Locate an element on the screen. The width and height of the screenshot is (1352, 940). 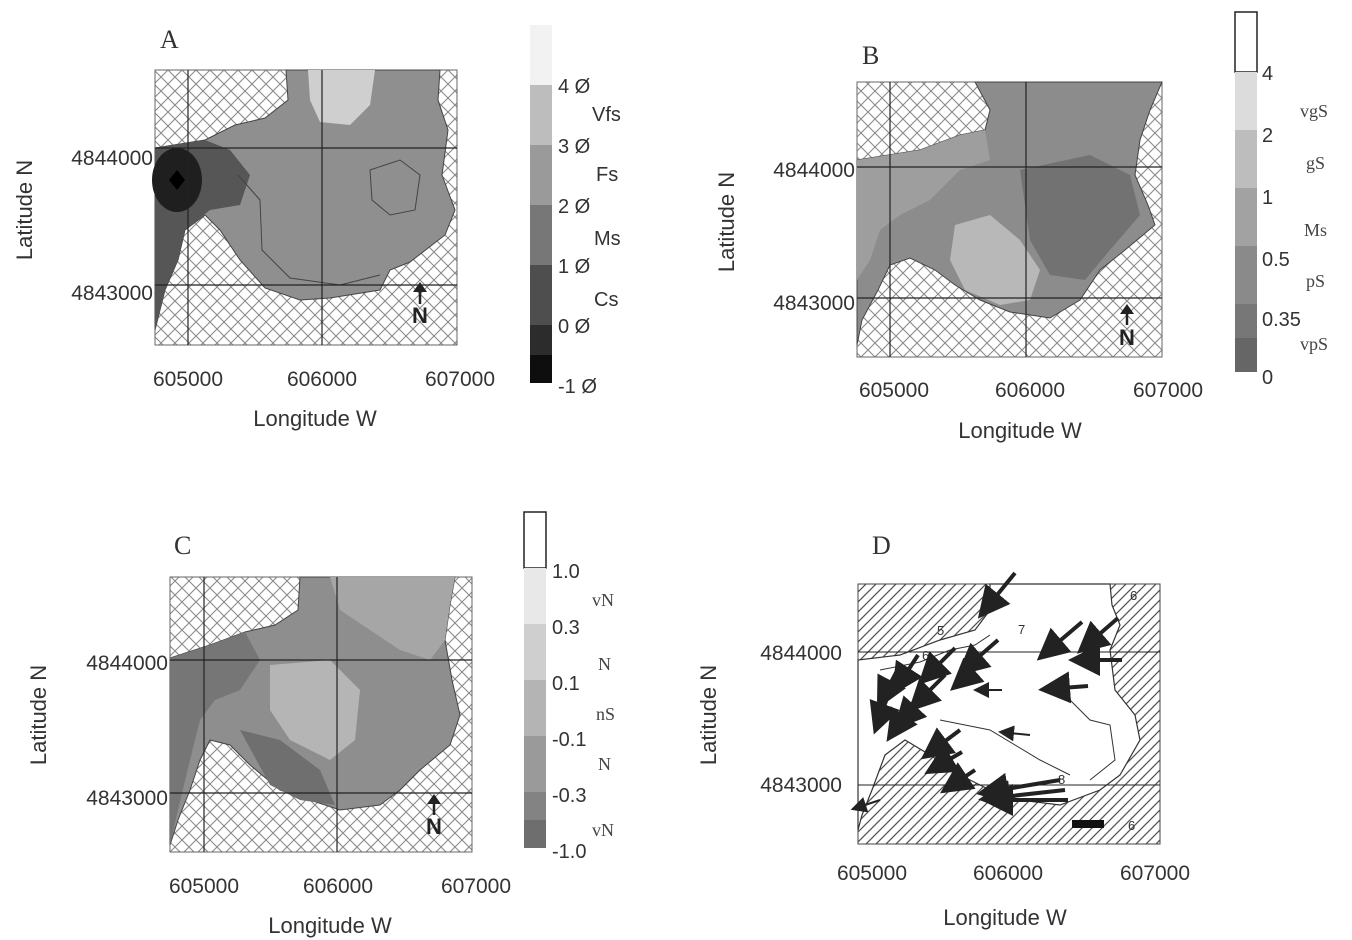
panel-d-ytick: 4844000 is located at coordinates (801, 653).